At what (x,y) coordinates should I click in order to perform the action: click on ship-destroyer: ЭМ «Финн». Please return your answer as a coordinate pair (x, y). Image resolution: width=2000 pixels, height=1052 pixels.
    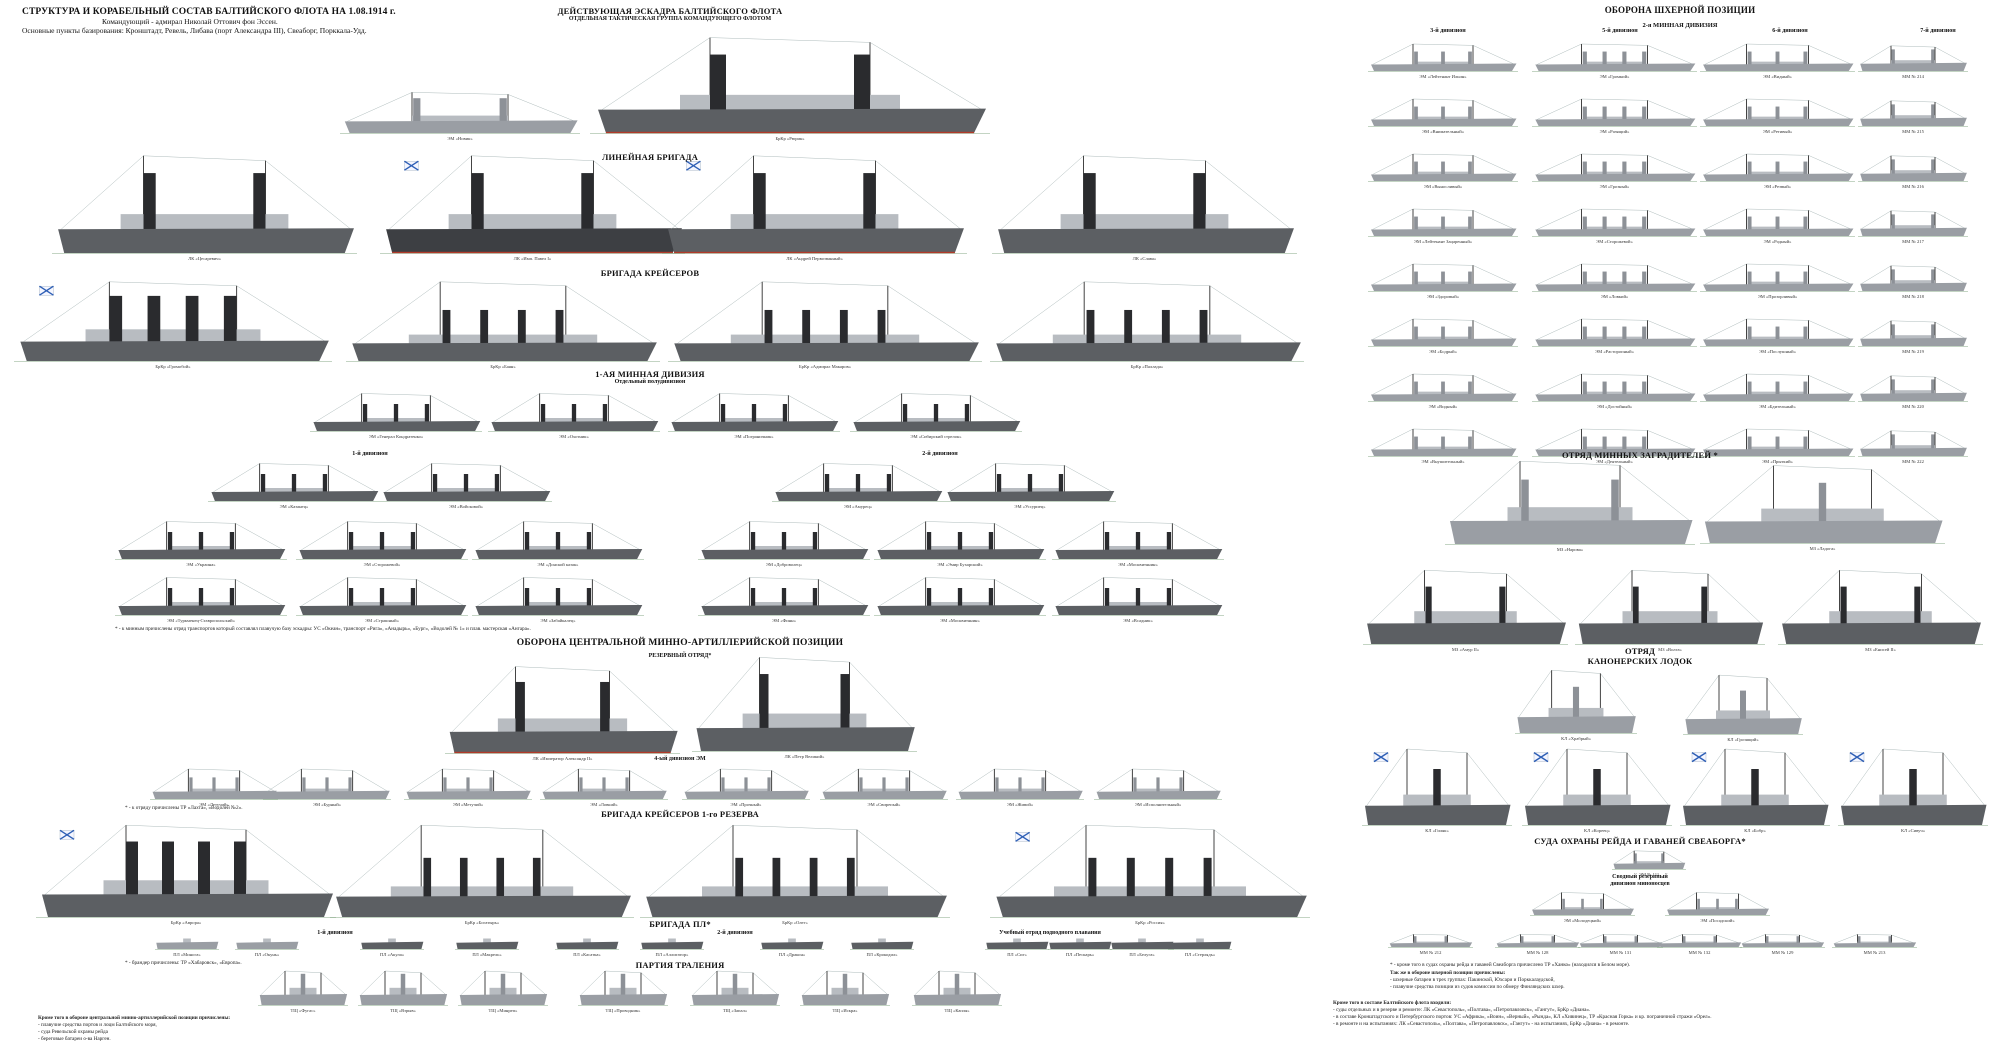
    Looking at the image, I should click on (784, 595).